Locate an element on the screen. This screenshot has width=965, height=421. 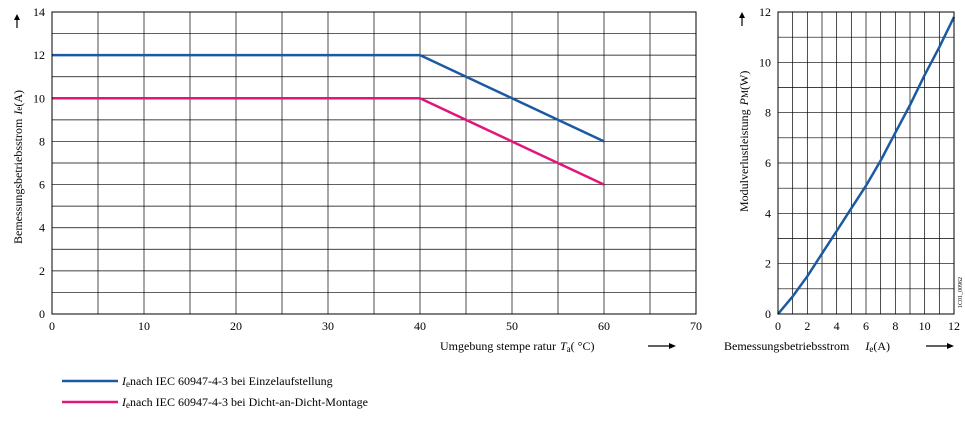
x-tick-label: 40 is located at coordinates (420, 326).